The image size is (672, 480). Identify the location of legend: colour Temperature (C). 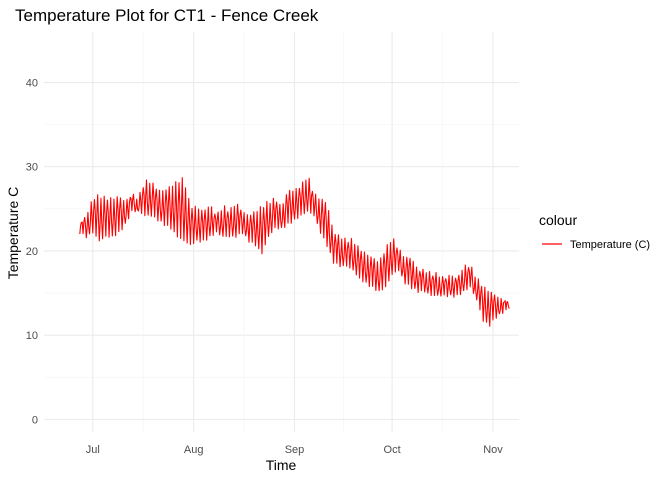
(594, 231).